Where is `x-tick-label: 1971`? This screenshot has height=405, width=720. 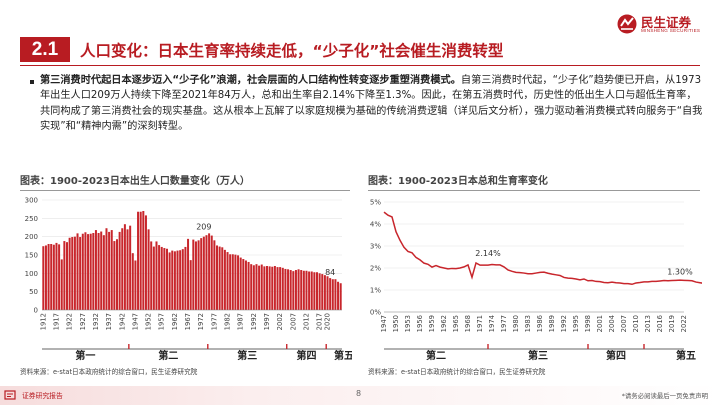 x-tick-label: 1971 is located at coordinates (480, 323).